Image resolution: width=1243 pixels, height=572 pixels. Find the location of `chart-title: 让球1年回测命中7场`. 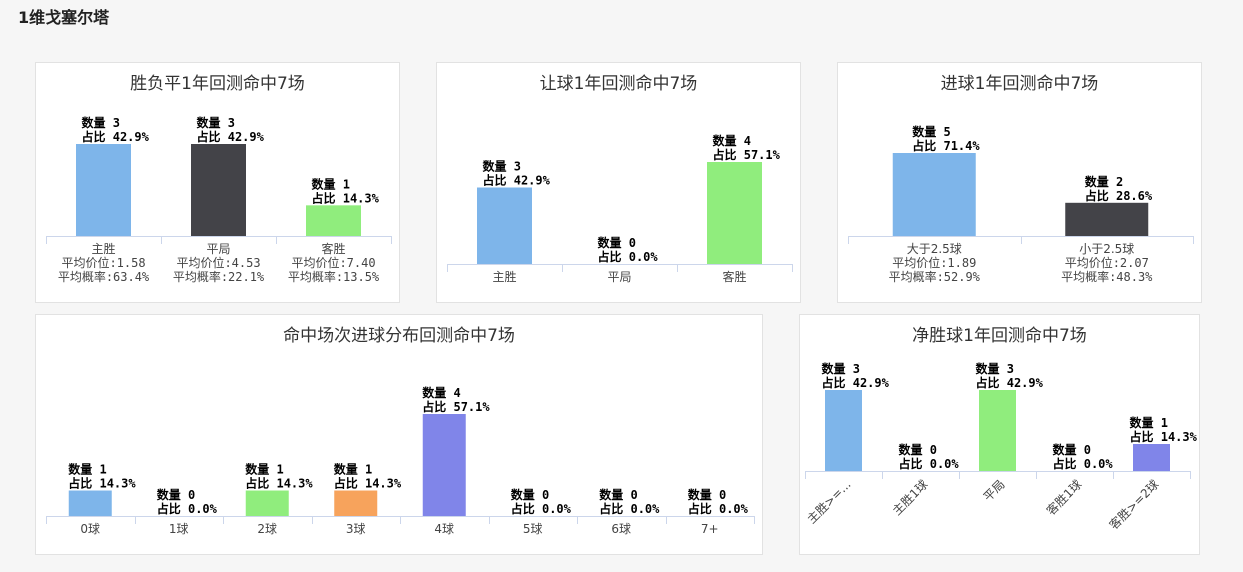

chart-title: 让球1年回测命中7场 is located at coordinates (618, 84).